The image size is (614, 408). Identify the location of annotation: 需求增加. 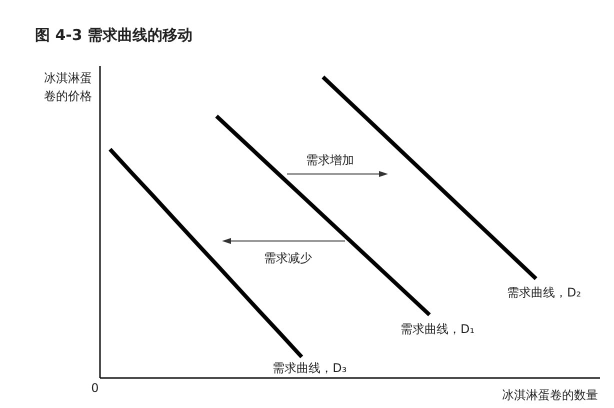
(330, 160).